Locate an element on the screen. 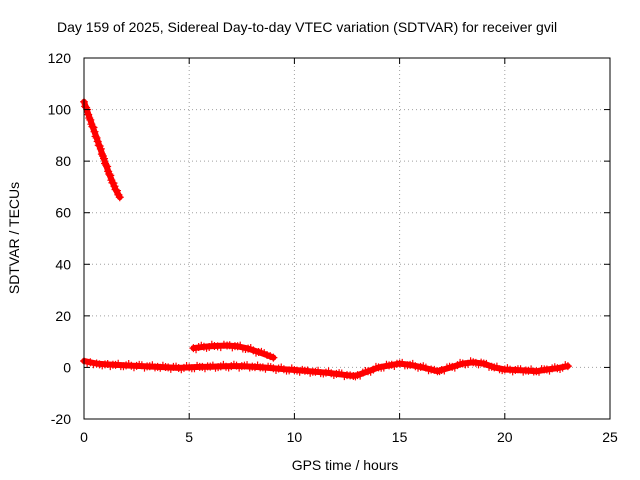 The image size is (640, 480). x-tick-label: 15 is located at coordinates (400, 437).